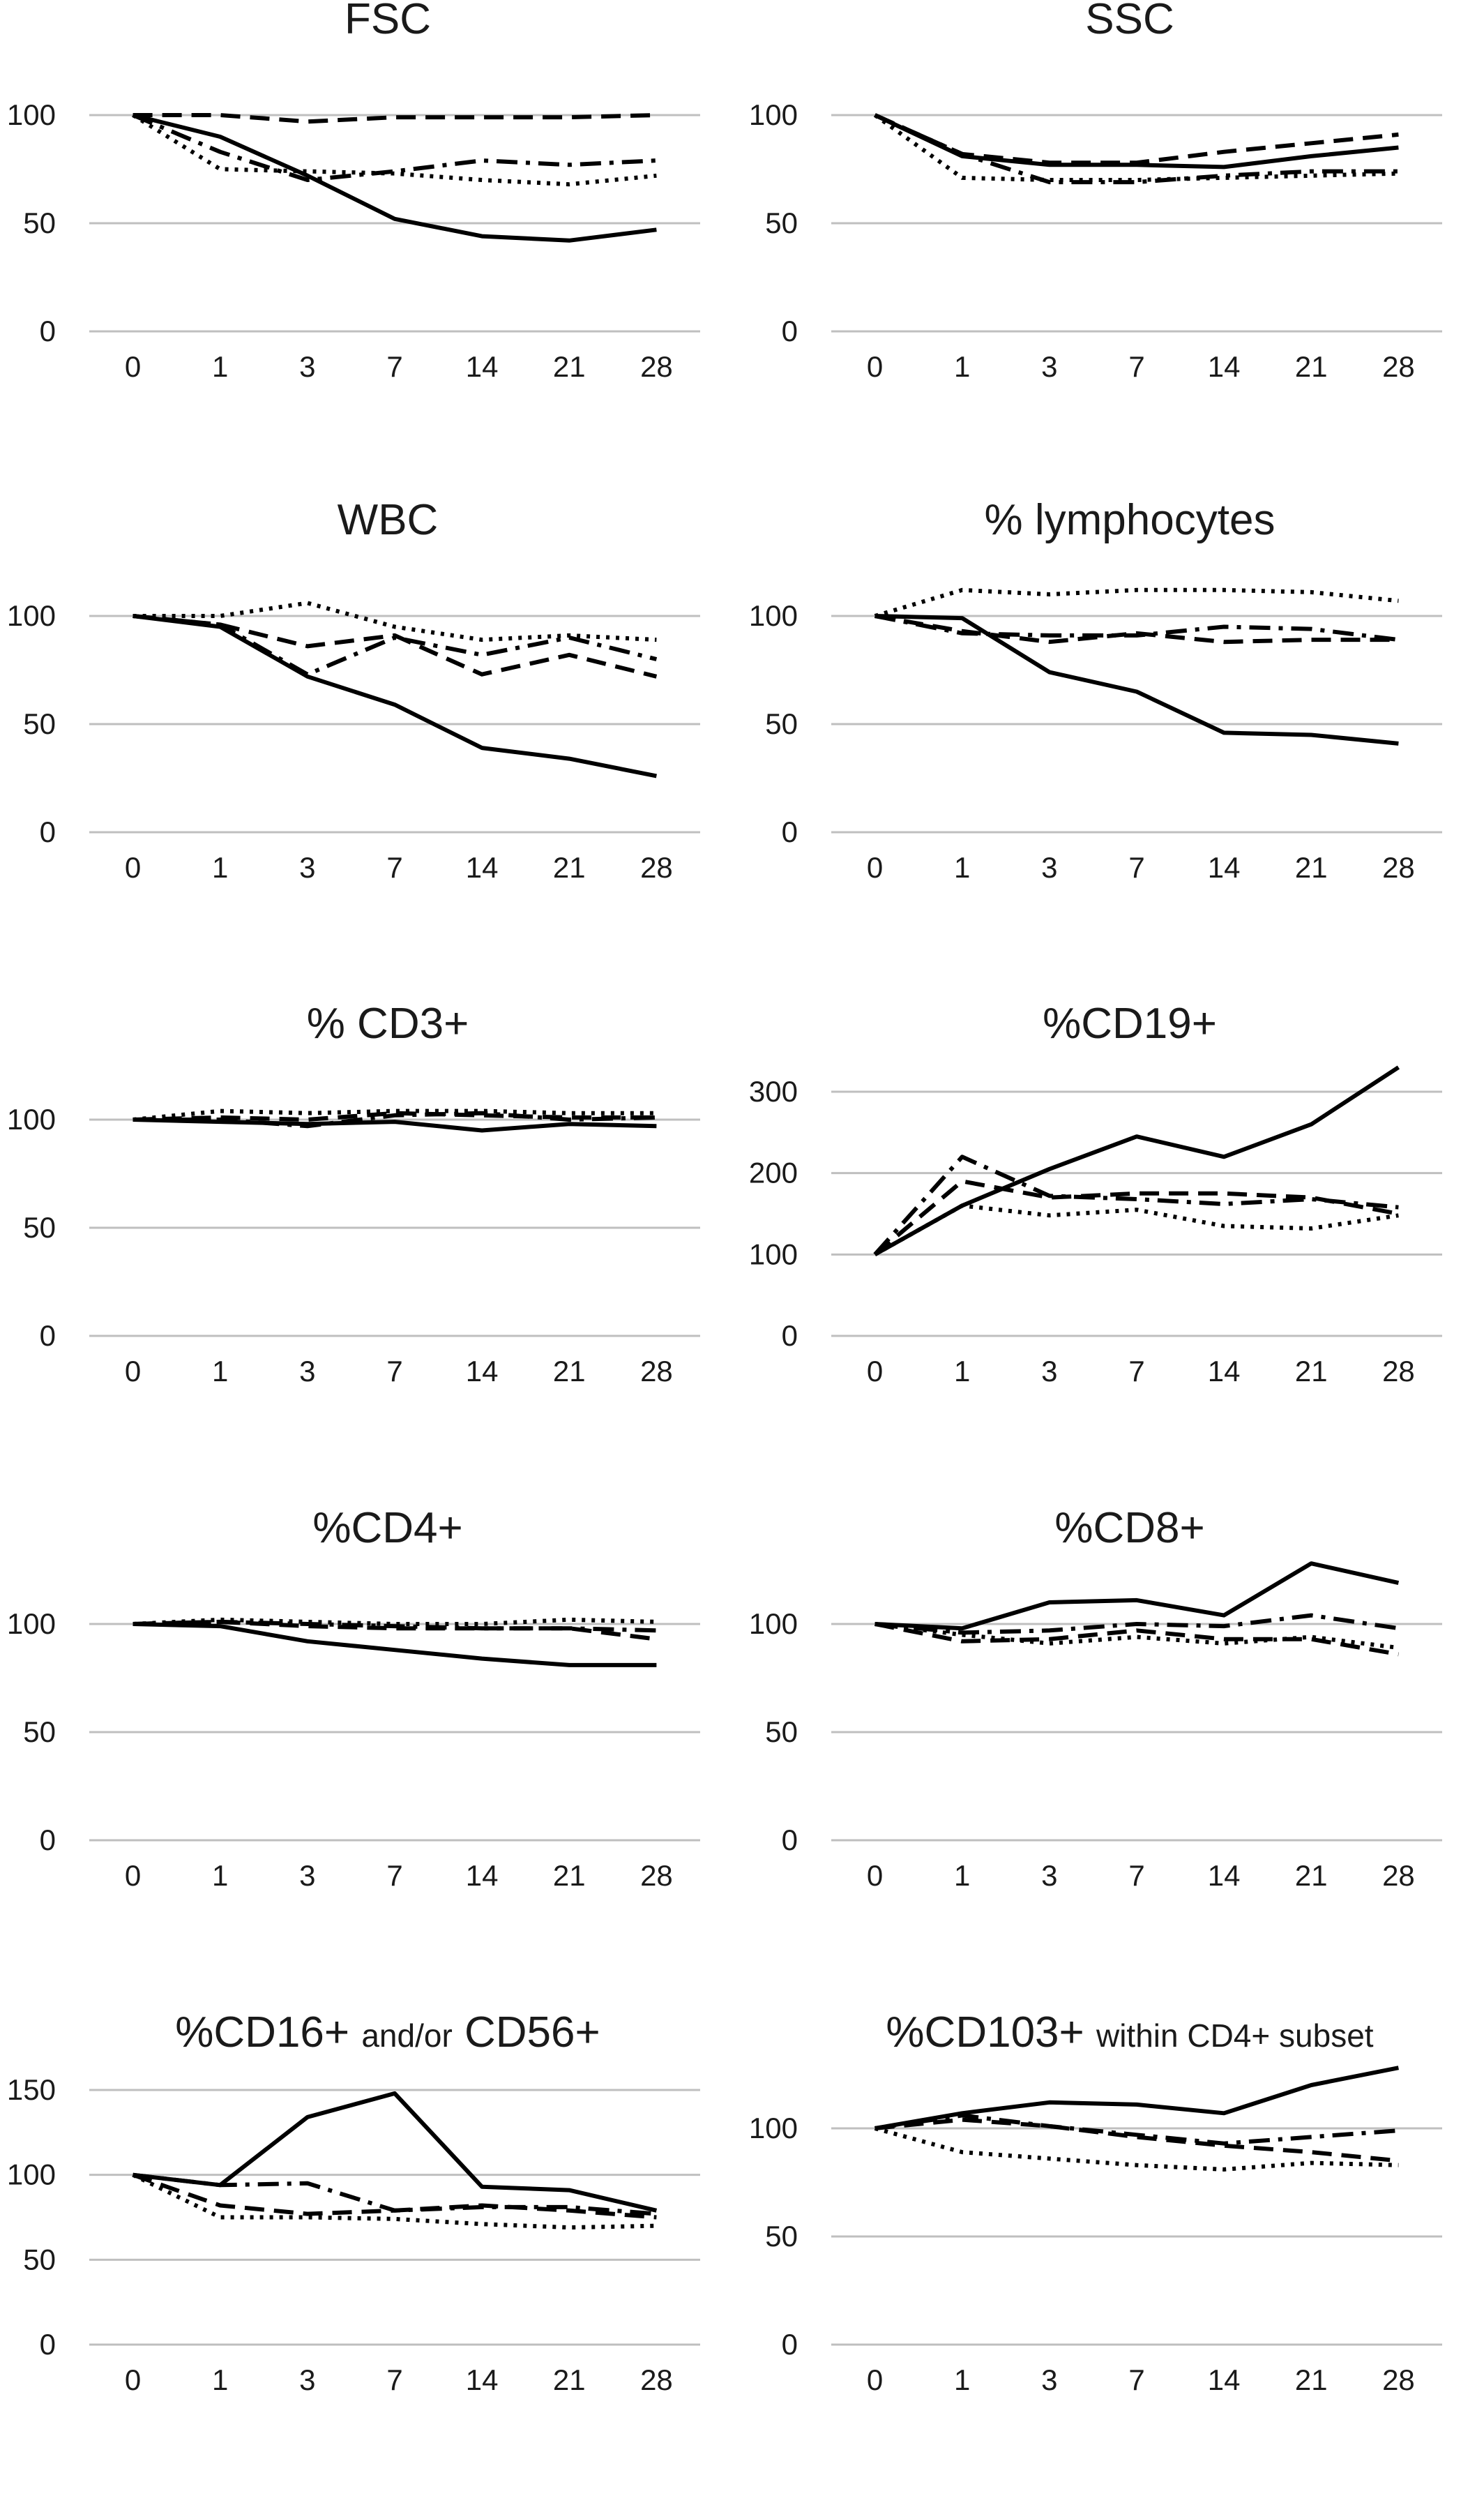  What do you see at coordinates (1095, 1698) in the screenshot?
I see `chart-svg: 0 50 100 0 1 3 7 14 21 28 %CD8+` at bounding box center [1095, 1698].